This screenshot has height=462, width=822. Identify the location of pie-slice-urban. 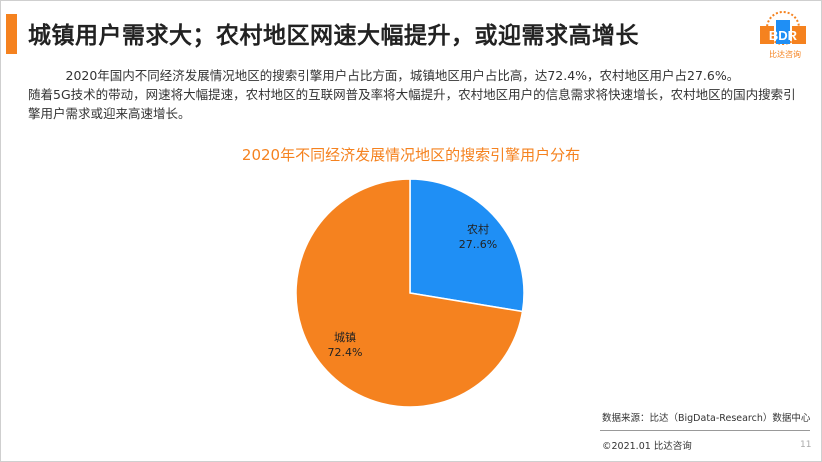
(409, 293).